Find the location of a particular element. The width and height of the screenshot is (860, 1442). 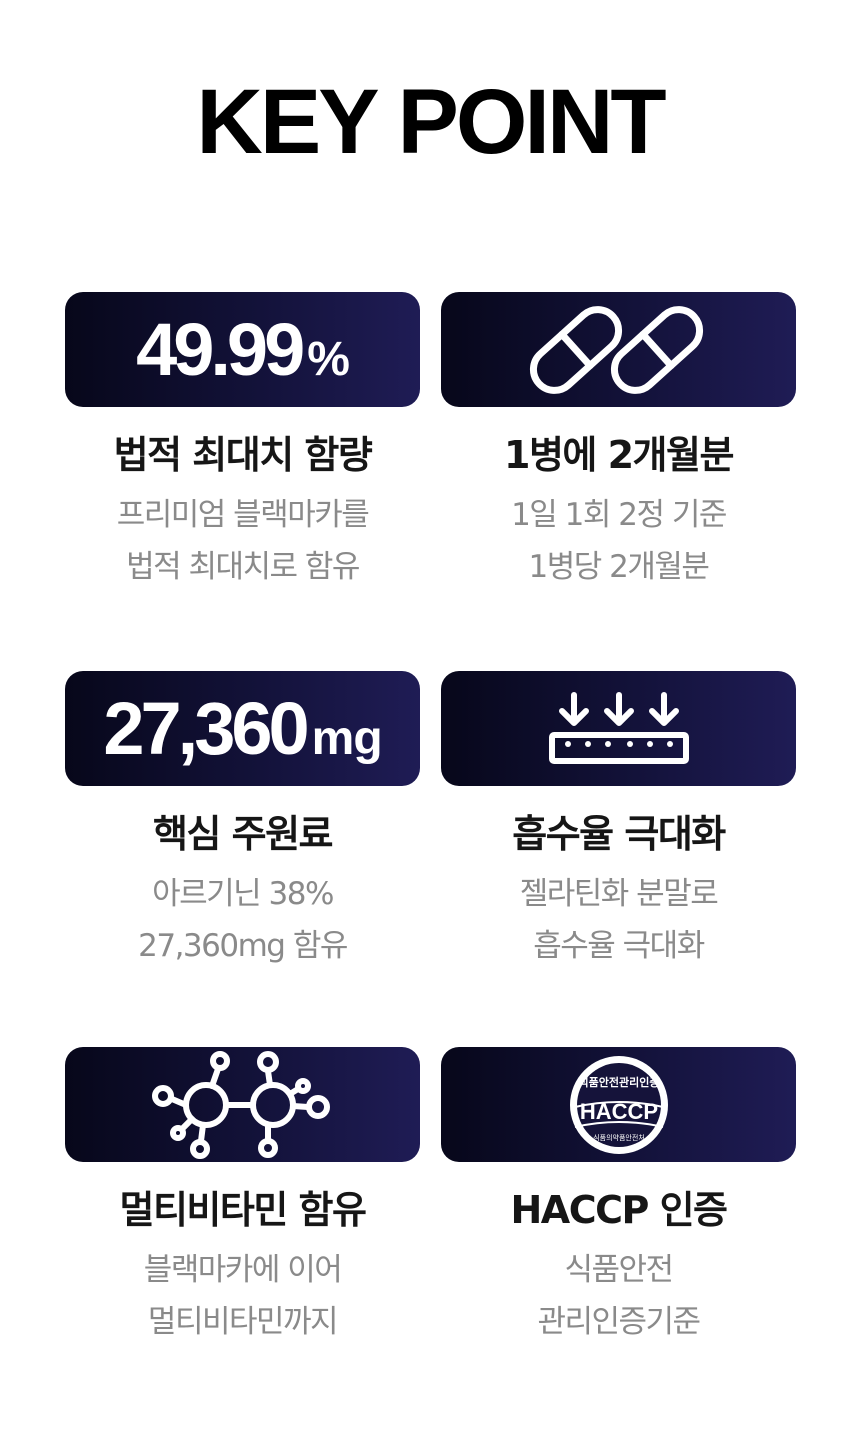

badge-value: 49.99 is located at coordinates (220, 349).